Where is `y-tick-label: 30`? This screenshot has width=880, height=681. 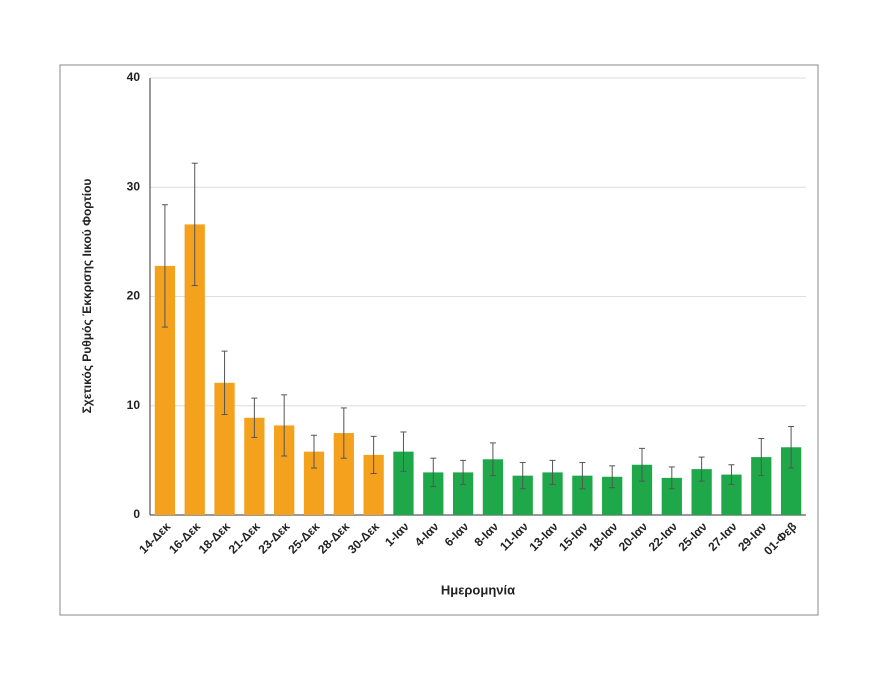 y-tick-label: 30 is located at coordinates (134, 186).